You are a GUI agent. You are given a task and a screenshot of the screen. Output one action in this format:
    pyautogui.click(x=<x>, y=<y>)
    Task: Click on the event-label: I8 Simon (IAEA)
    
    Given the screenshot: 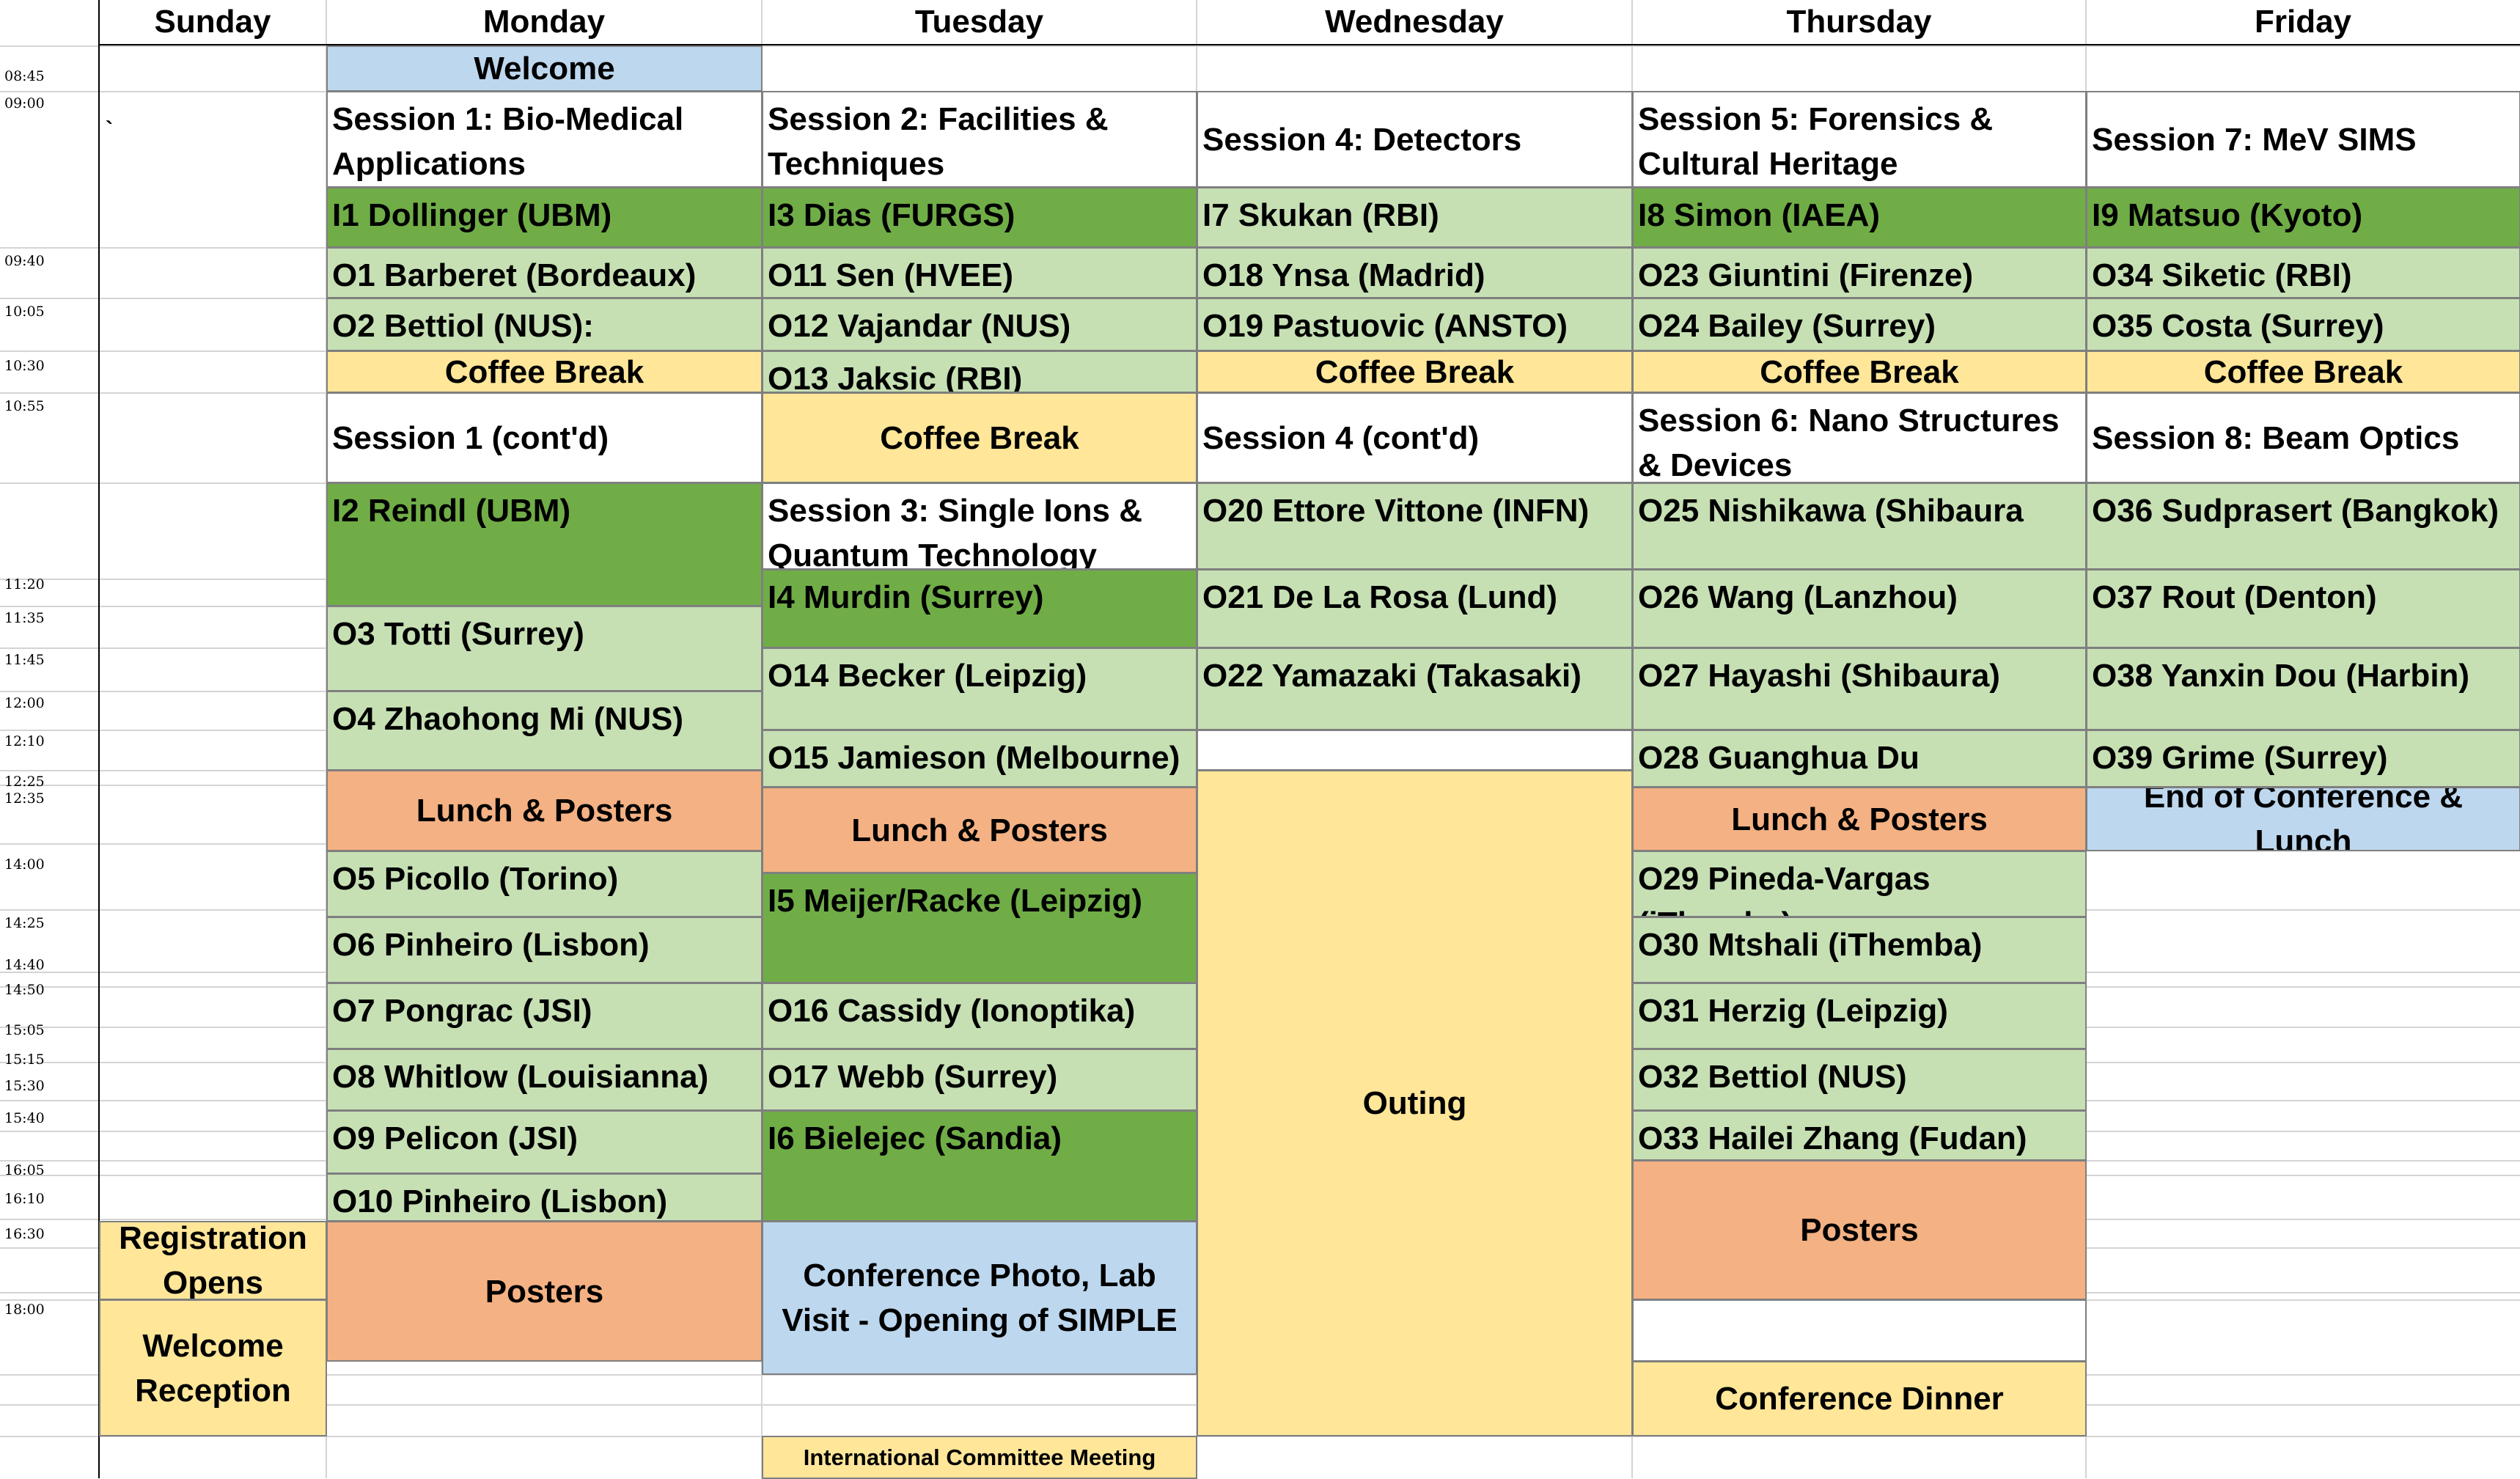 What is the action you would take?
    pyautogui.click(x=1760, y=215)
    